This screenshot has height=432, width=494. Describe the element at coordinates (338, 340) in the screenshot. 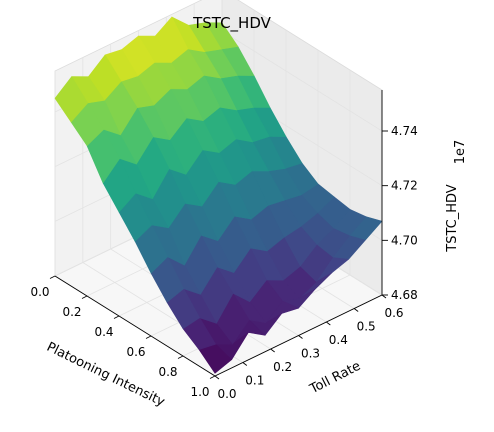

I see `y-tick-label: 0.4` at that location.